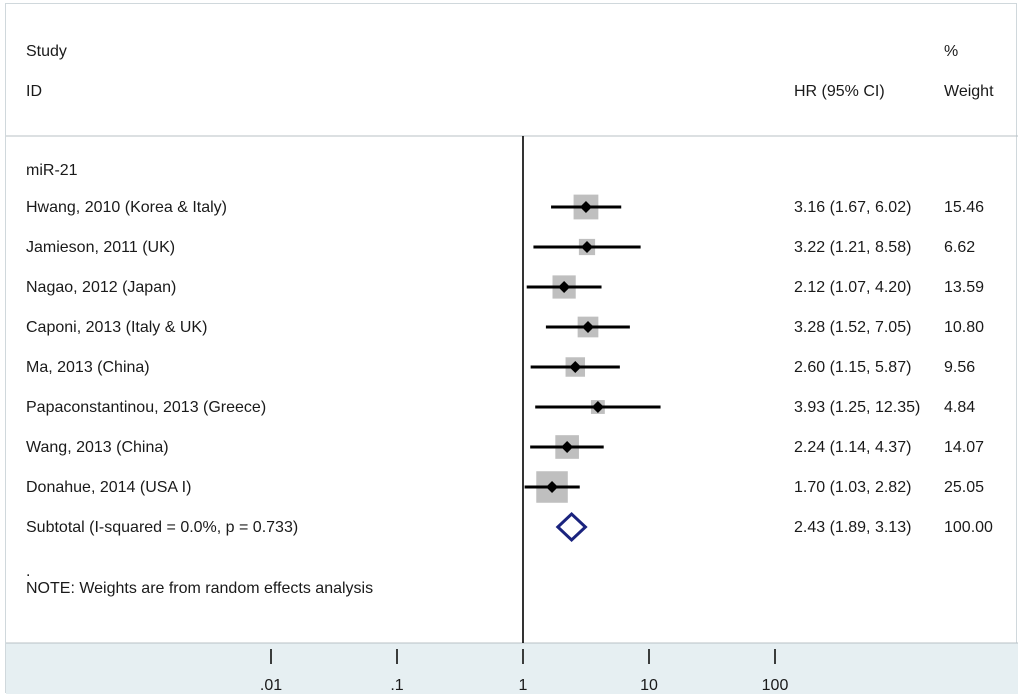 This screenshot has height=694, width=1020. I want to click on study-label: Hwang, 2010 (Korea & Italy), so click(126, 207).